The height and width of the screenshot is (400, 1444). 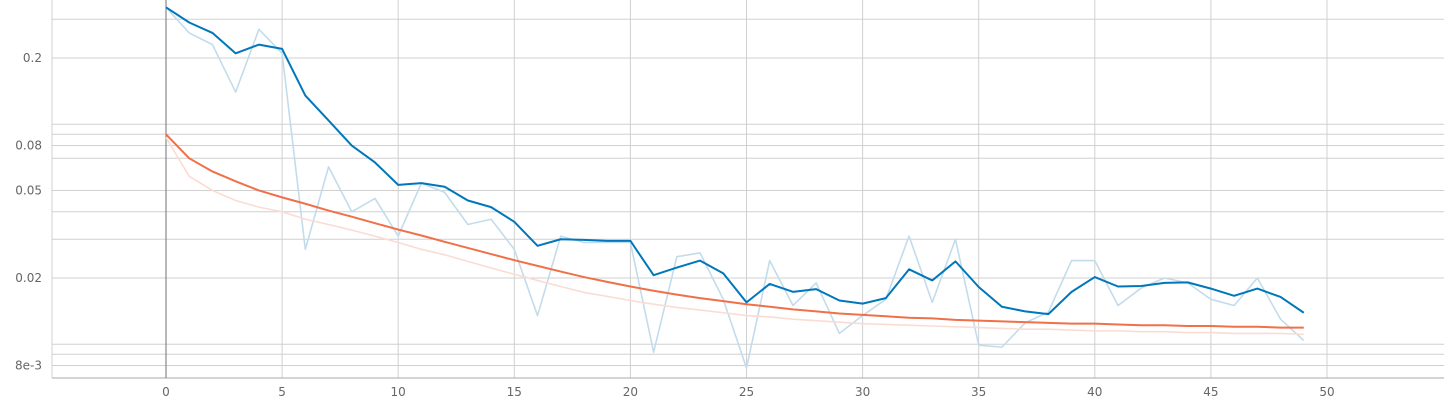 I want to click on y-tick-label: 0.02, so click(x=28, y=278).